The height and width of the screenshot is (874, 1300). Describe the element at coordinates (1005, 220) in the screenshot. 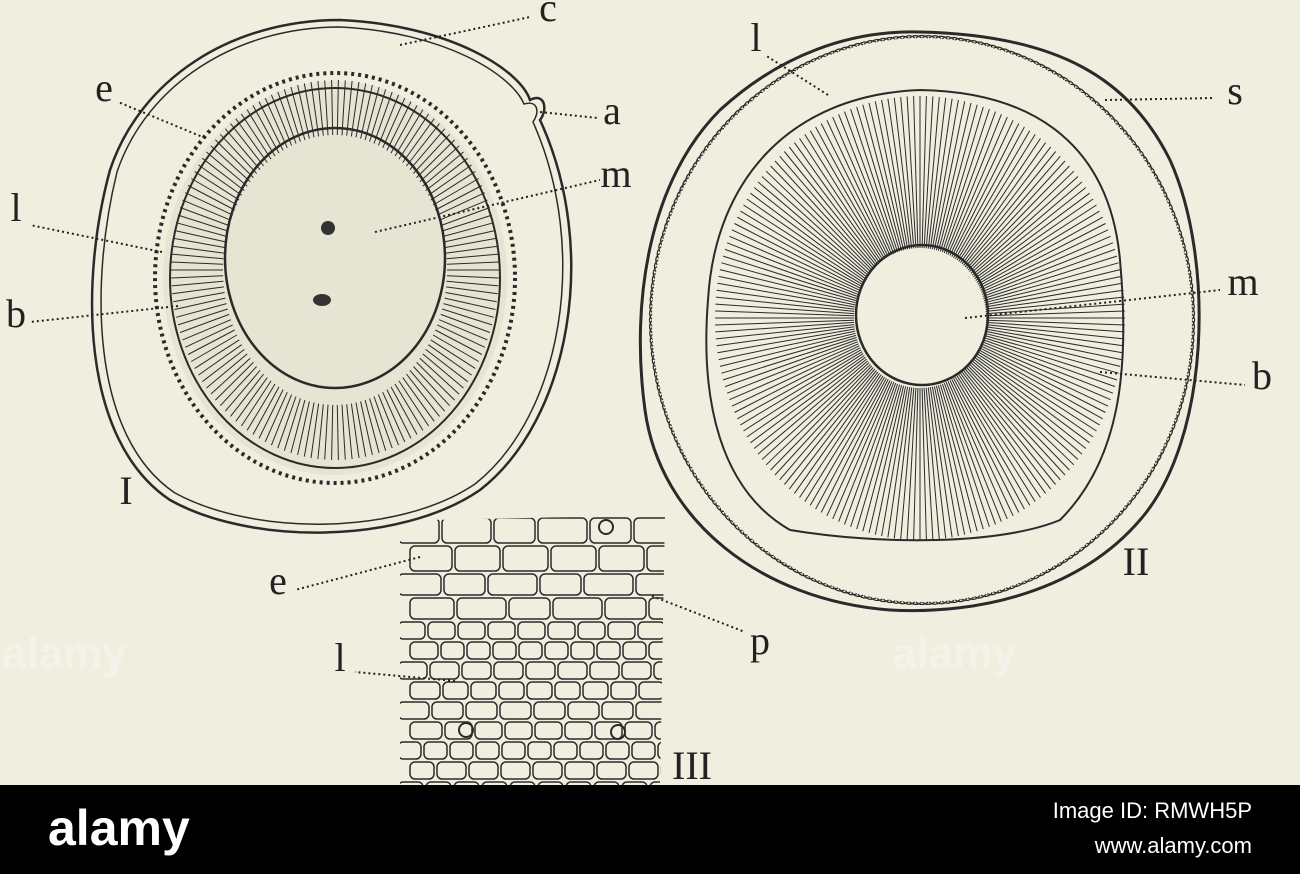

I see `leaders` at that location.